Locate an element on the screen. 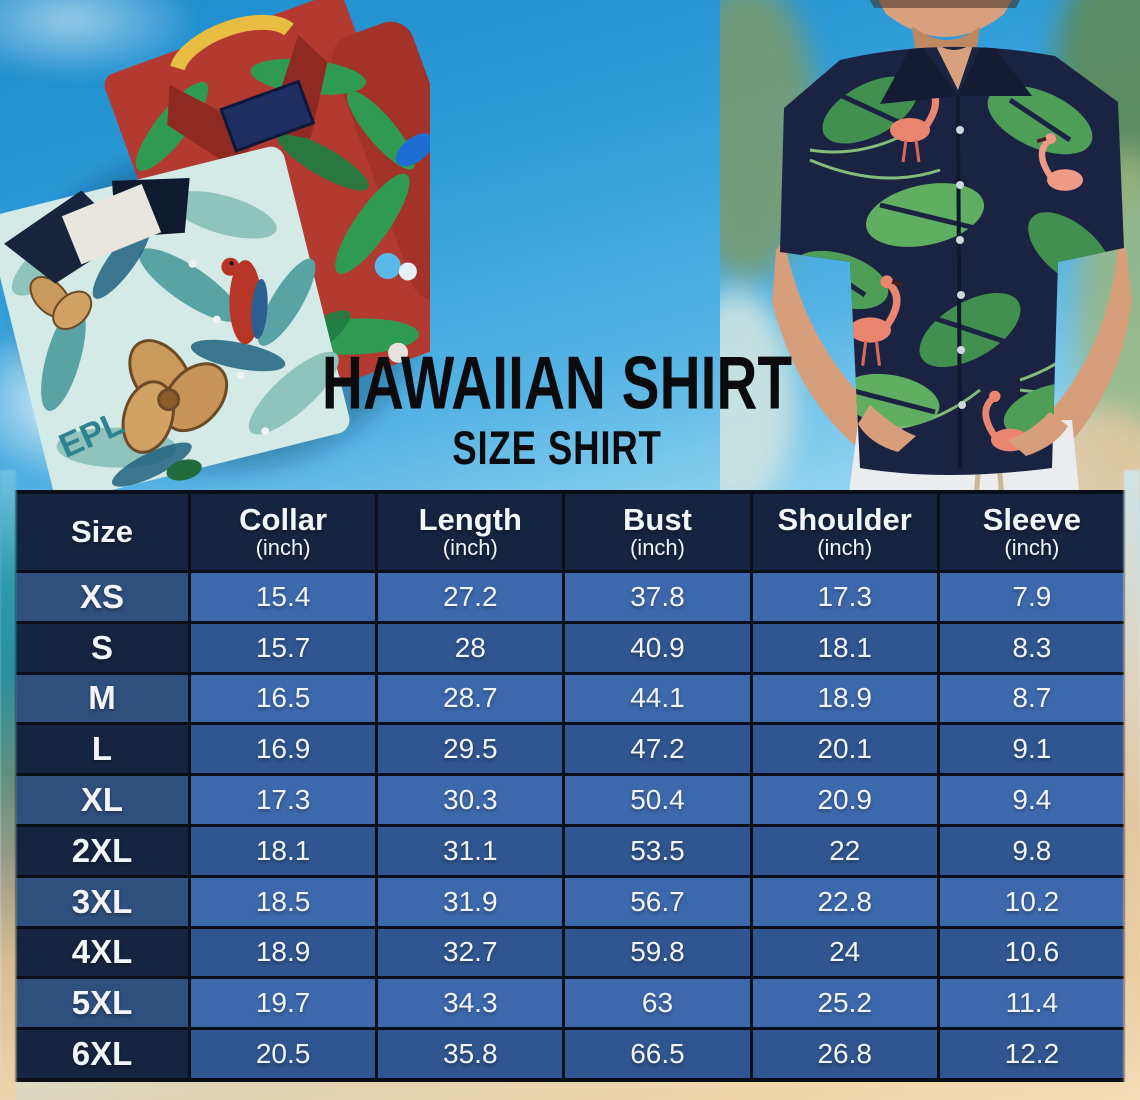  chest-label is located at coordinates (111, 224).